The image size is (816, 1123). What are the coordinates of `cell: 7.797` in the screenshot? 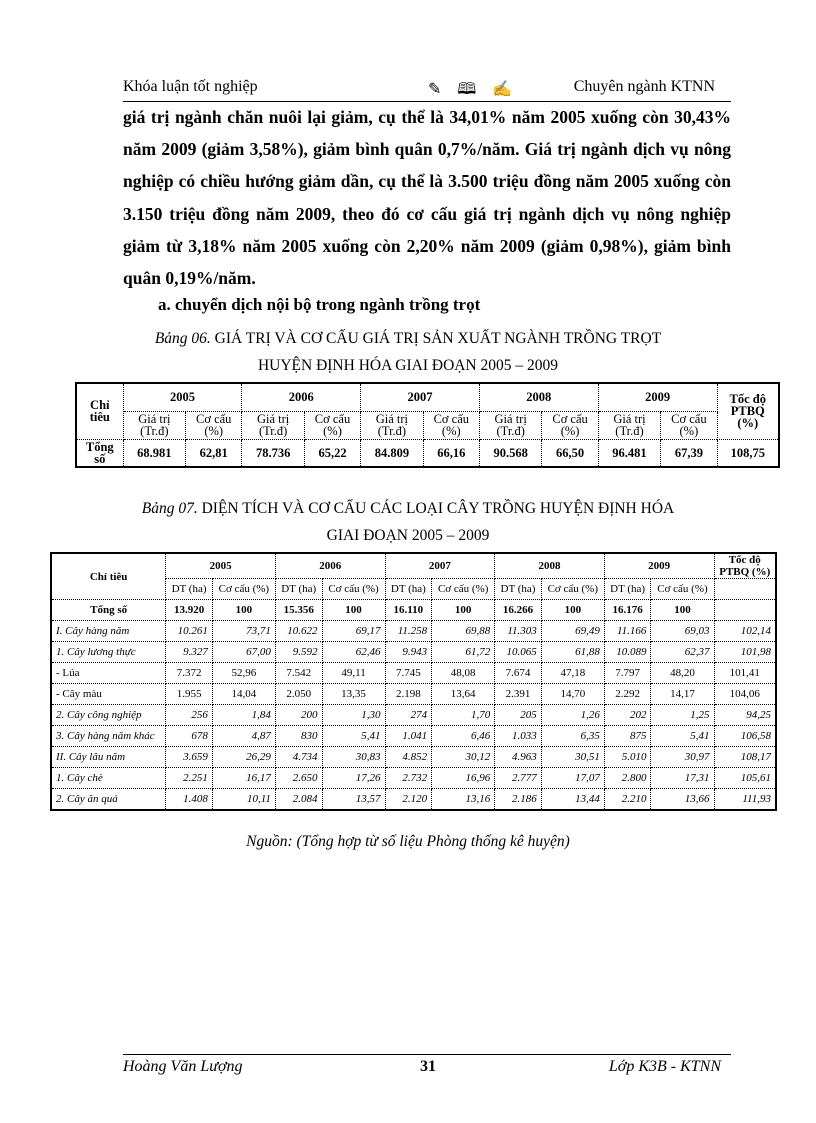 It's located at (627, 673).